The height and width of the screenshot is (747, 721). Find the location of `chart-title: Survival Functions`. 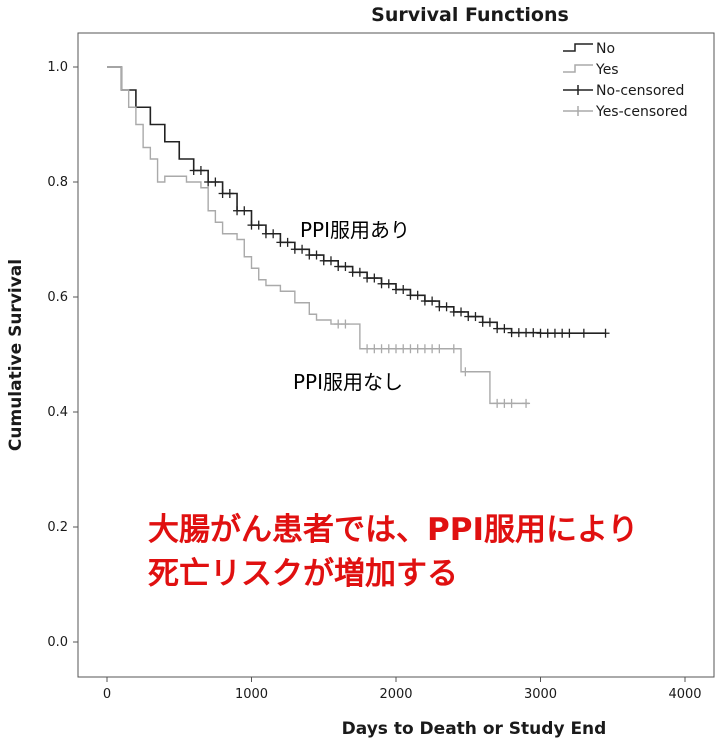

chart-title: Survival Functions is located at coordinates (470, 15).